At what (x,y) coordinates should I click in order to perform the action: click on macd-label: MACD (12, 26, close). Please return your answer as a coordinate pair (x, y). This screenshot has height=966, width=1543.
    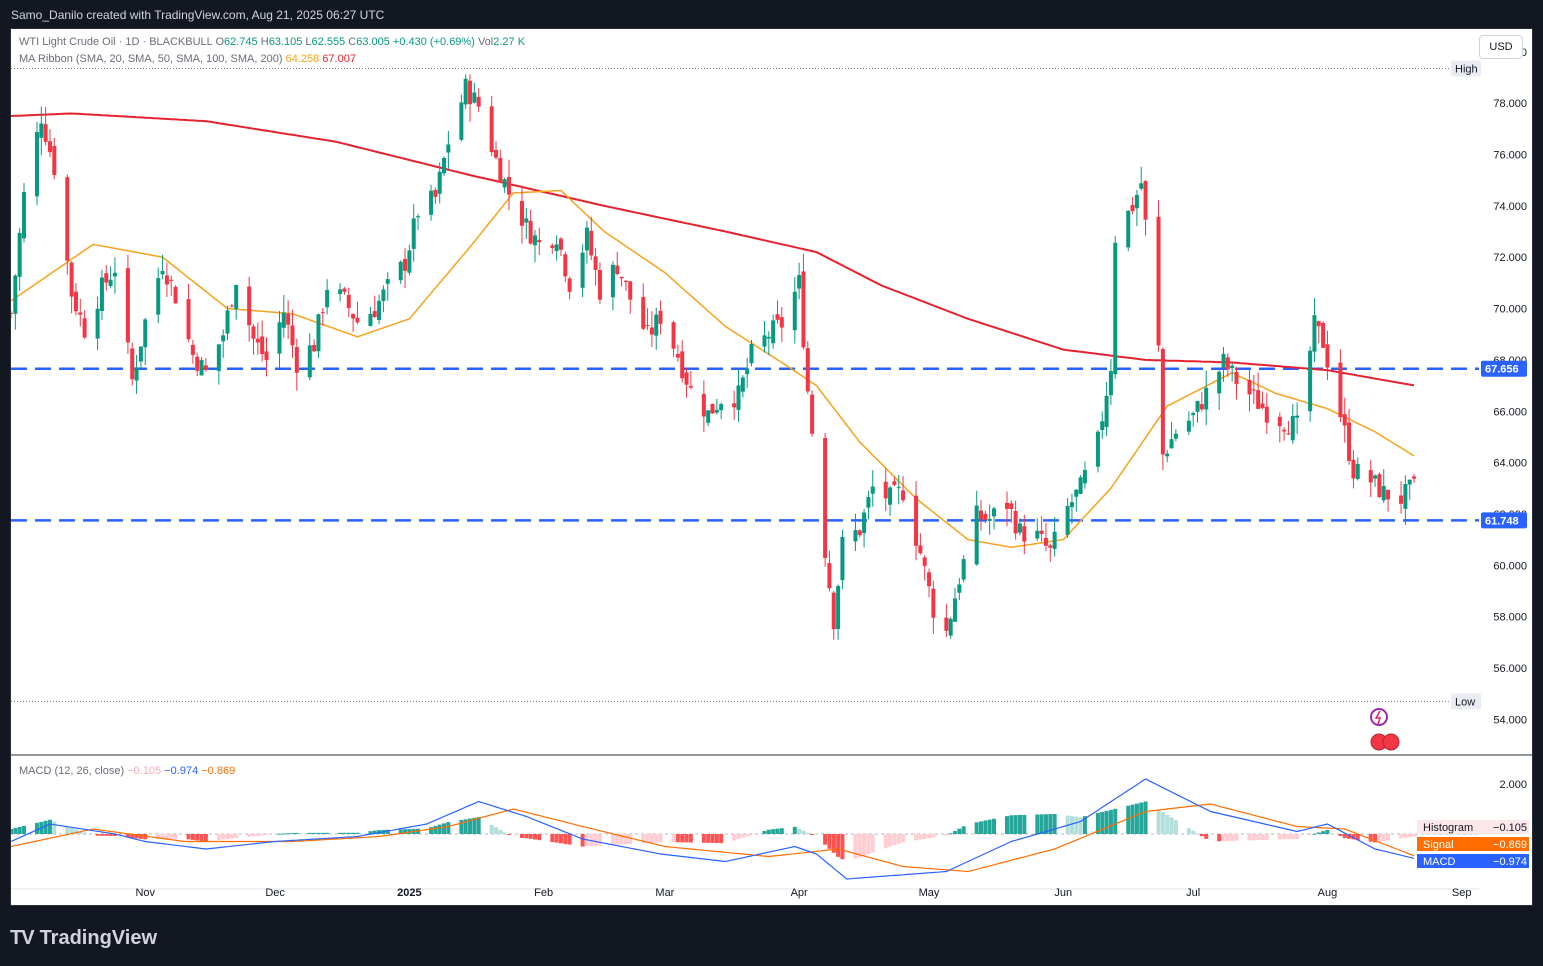
    Looking at the image, I should click on (72, 771).